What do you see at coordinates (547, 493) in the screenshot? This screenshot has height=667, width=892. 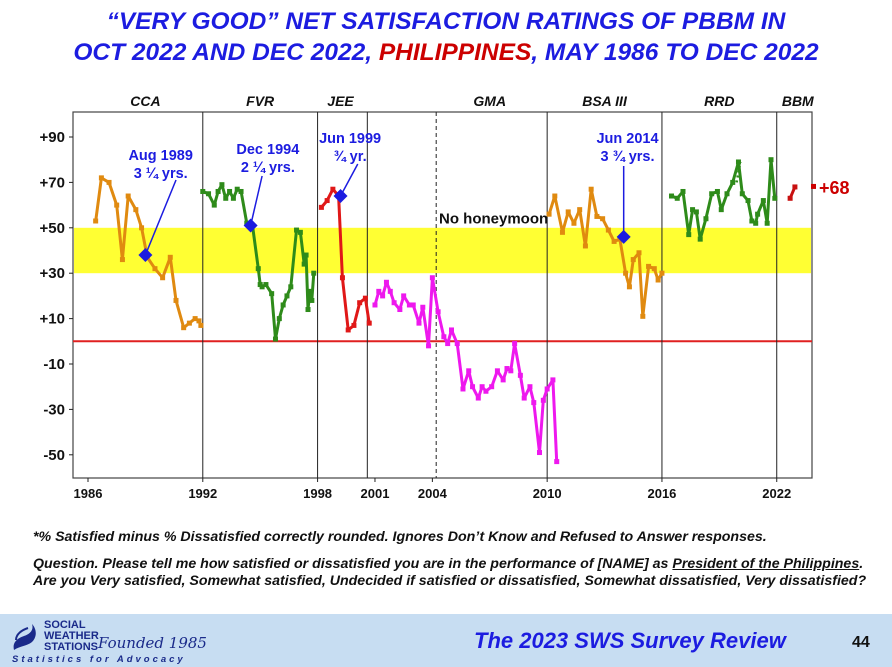 I see `x-tick-label: 2010` at bounding box center [547, 493].